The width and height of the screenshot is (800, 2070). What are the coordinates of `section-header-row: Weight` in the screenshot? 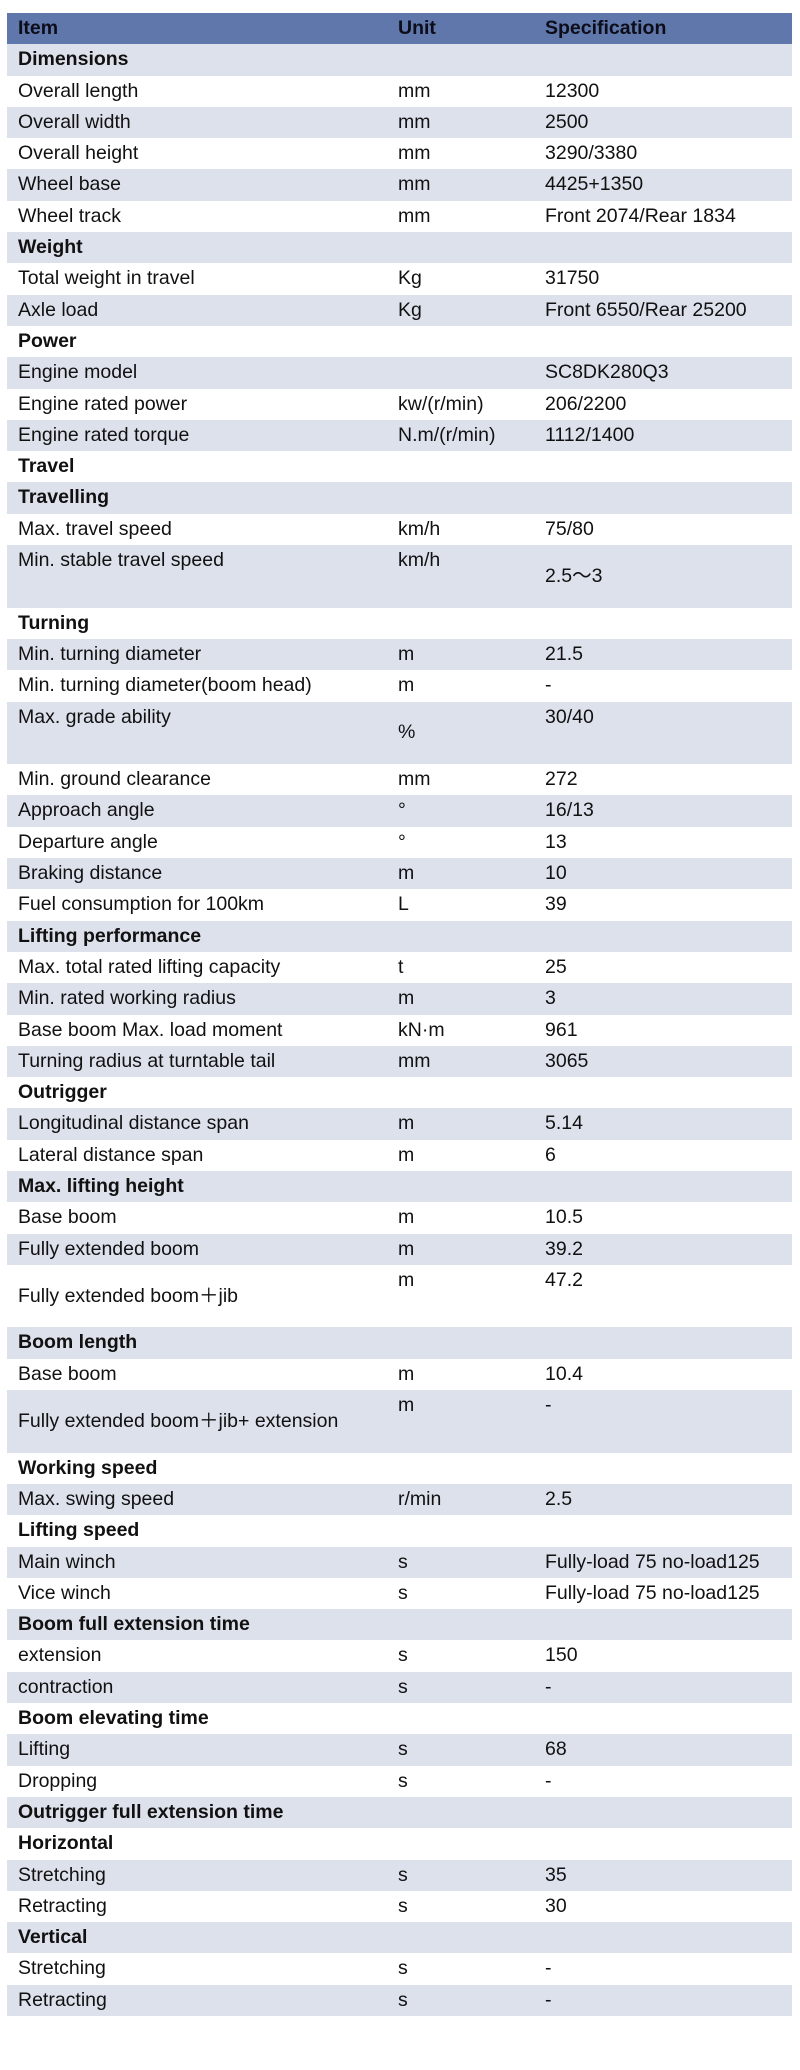 It's located at (399, 248).